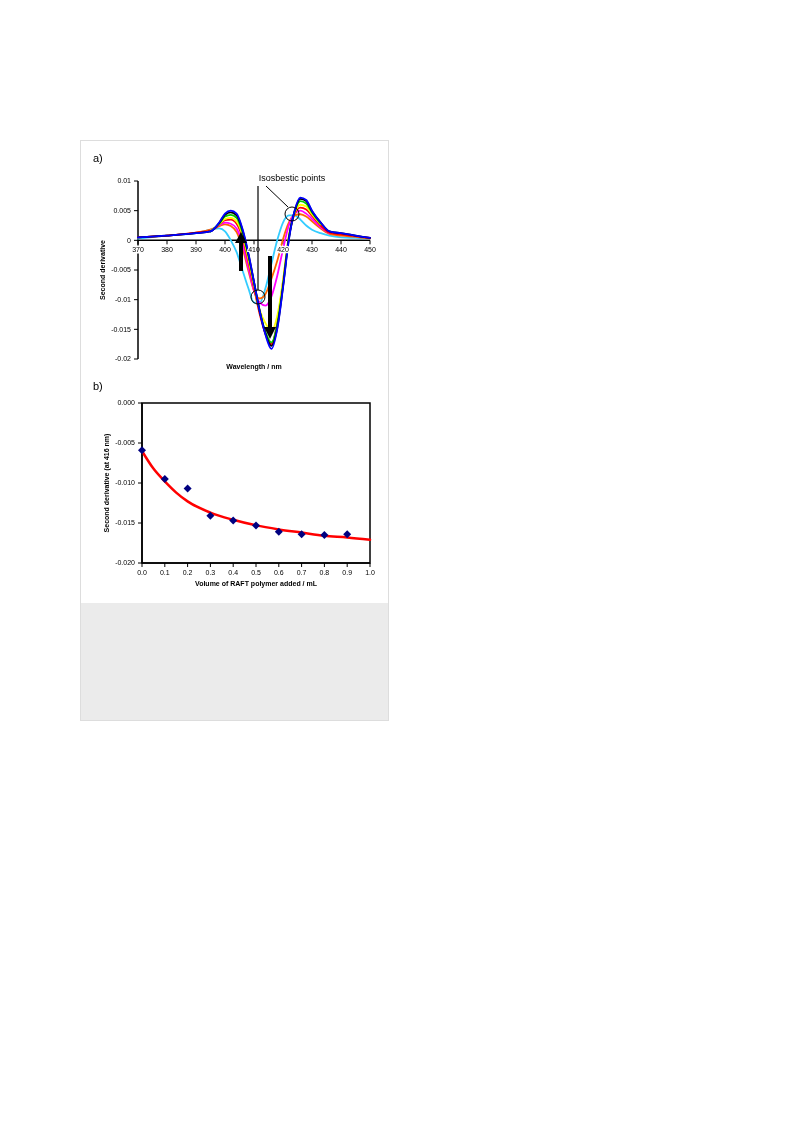 Image resolution: width=793 pixels, height=1123 pixels. I want to click on chart-title: a), so click(98, 158).